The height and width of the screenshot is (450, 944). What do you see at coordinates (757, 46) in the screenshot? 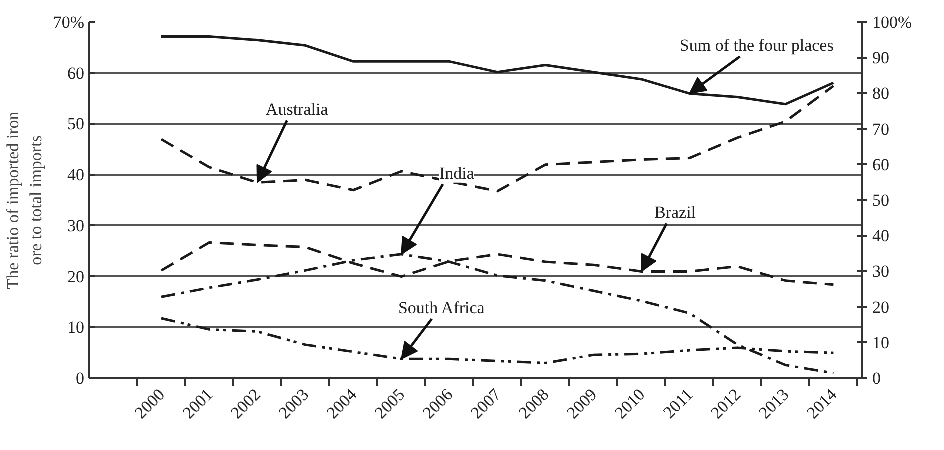
I see `annotation: Sum of the four places` at bounding box center [757, 46].